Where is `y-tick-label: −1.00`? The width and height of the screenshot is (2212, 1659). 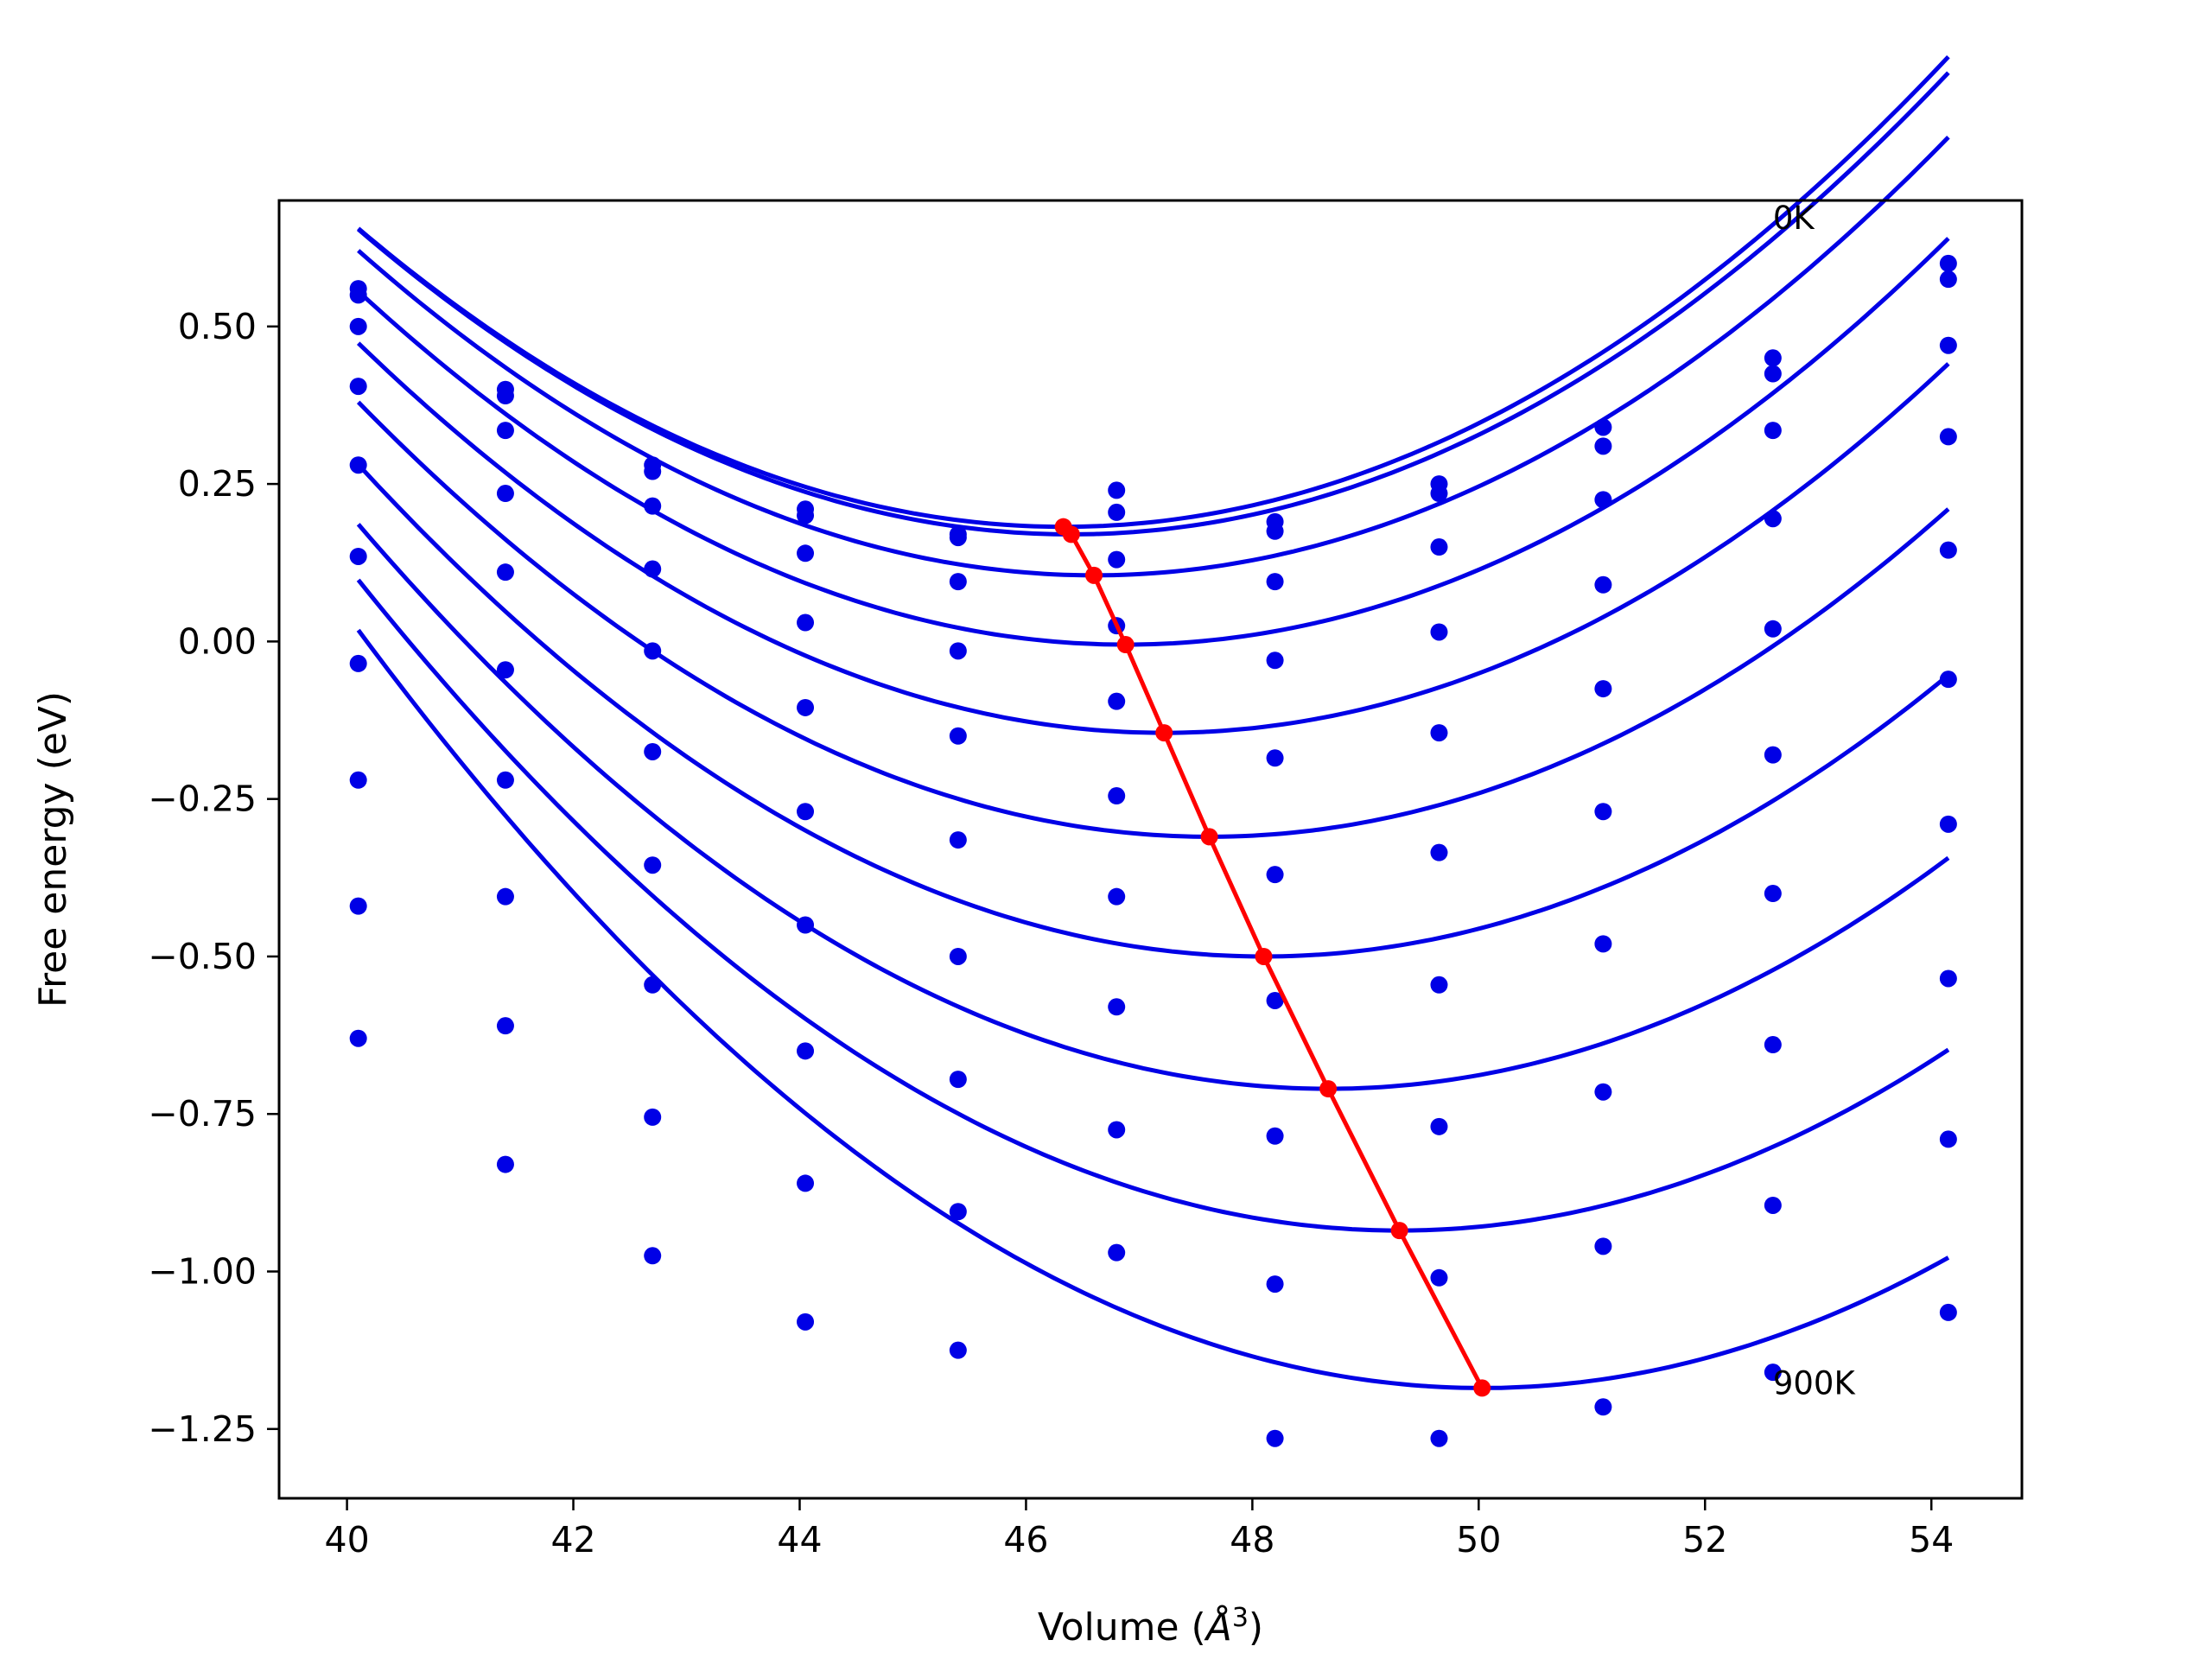
y-tick-label: −1.00 is located at coordinates (202, 1272).